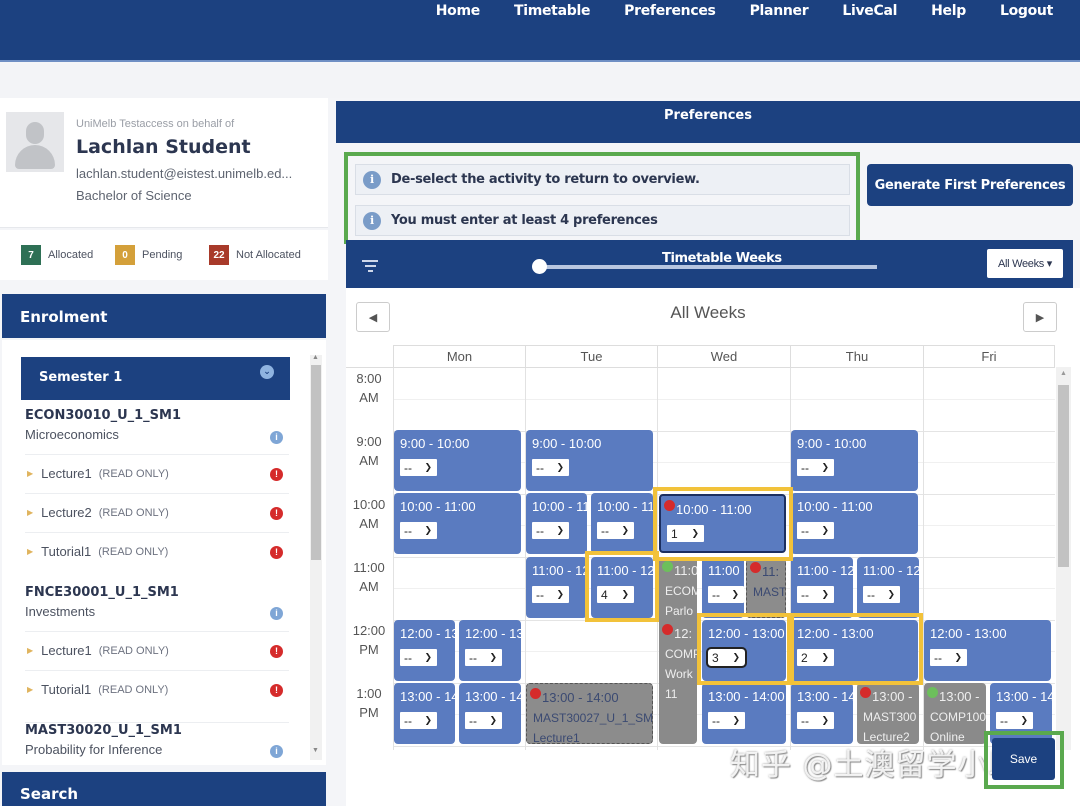  I want to click on event-block-clash: 12: COMP Work 11, so click(678, 682).